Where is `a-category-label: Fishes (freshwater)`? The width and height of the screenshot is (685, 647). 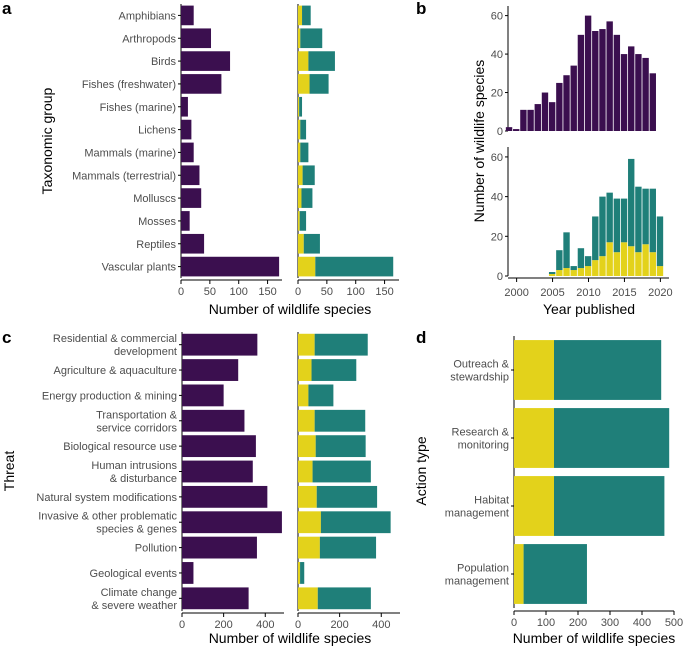 a-category-label: Fishes (freshwater) is located at coordinates (129, 85).